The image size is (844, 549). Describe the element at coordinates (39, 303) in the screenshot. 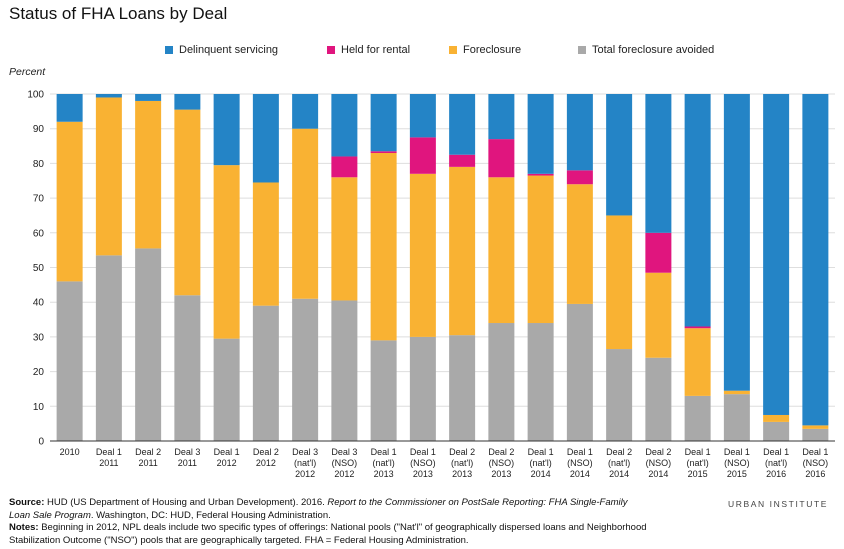

I see `y-tick-label: 40` at that location.